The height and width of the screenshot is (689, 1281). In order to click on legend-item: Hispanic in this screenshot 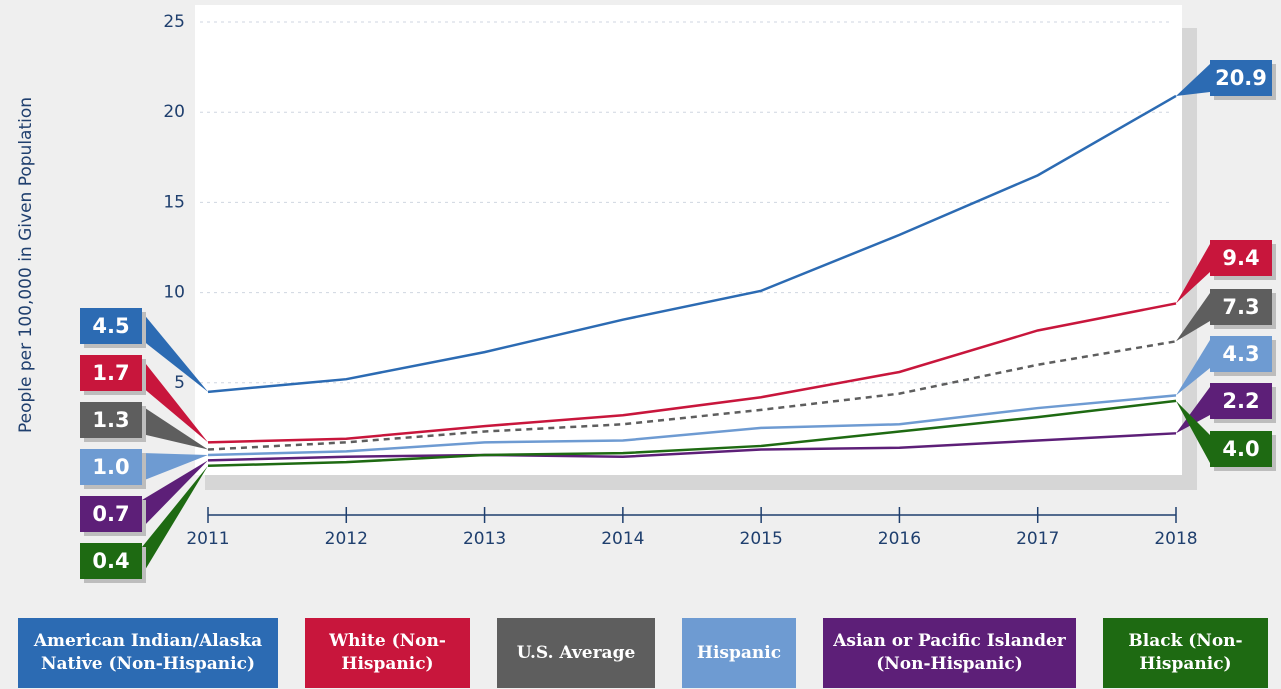, I will do `click(739, 653)`.